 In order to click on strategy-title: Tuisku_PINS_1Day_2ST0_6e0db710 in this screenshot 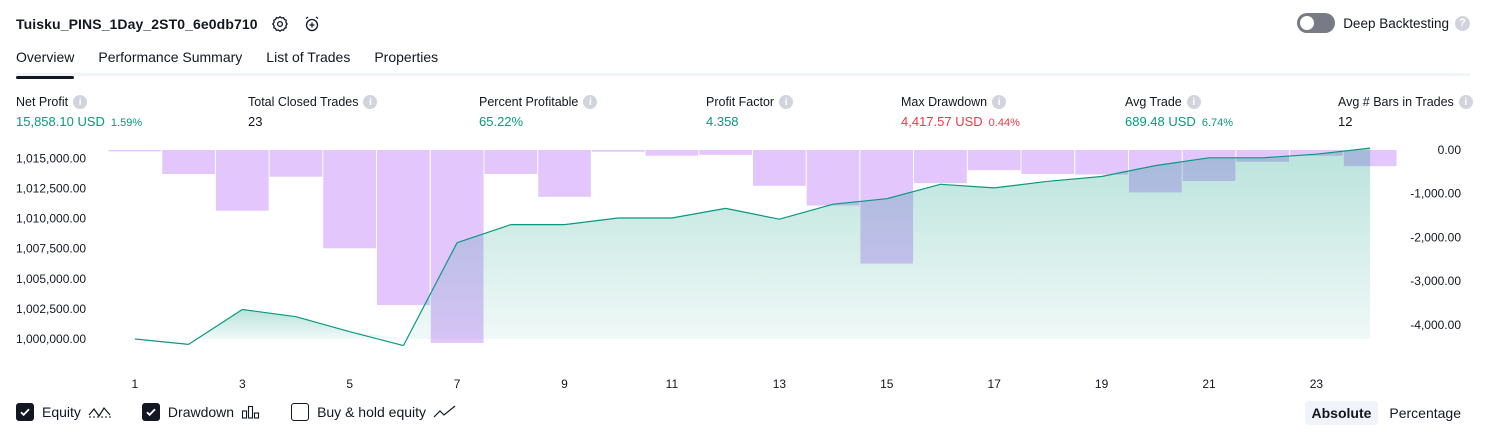, I will do `click(137, 24)`.